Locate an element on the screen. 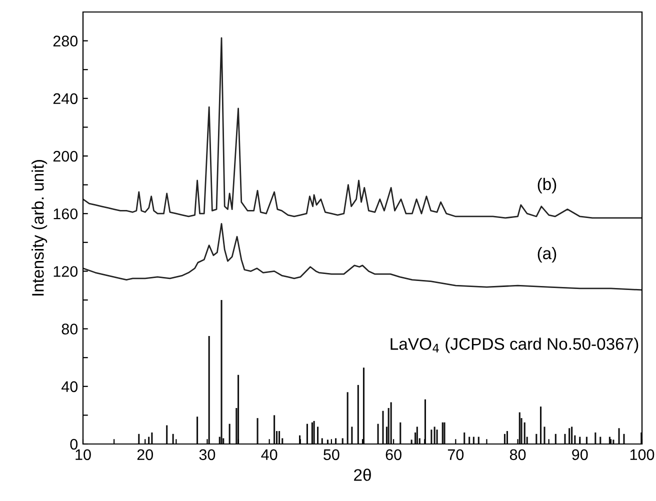 The height and width of the screenshot is (501, 656). x-tick-label: 40 is located at coordinates (269, 454).